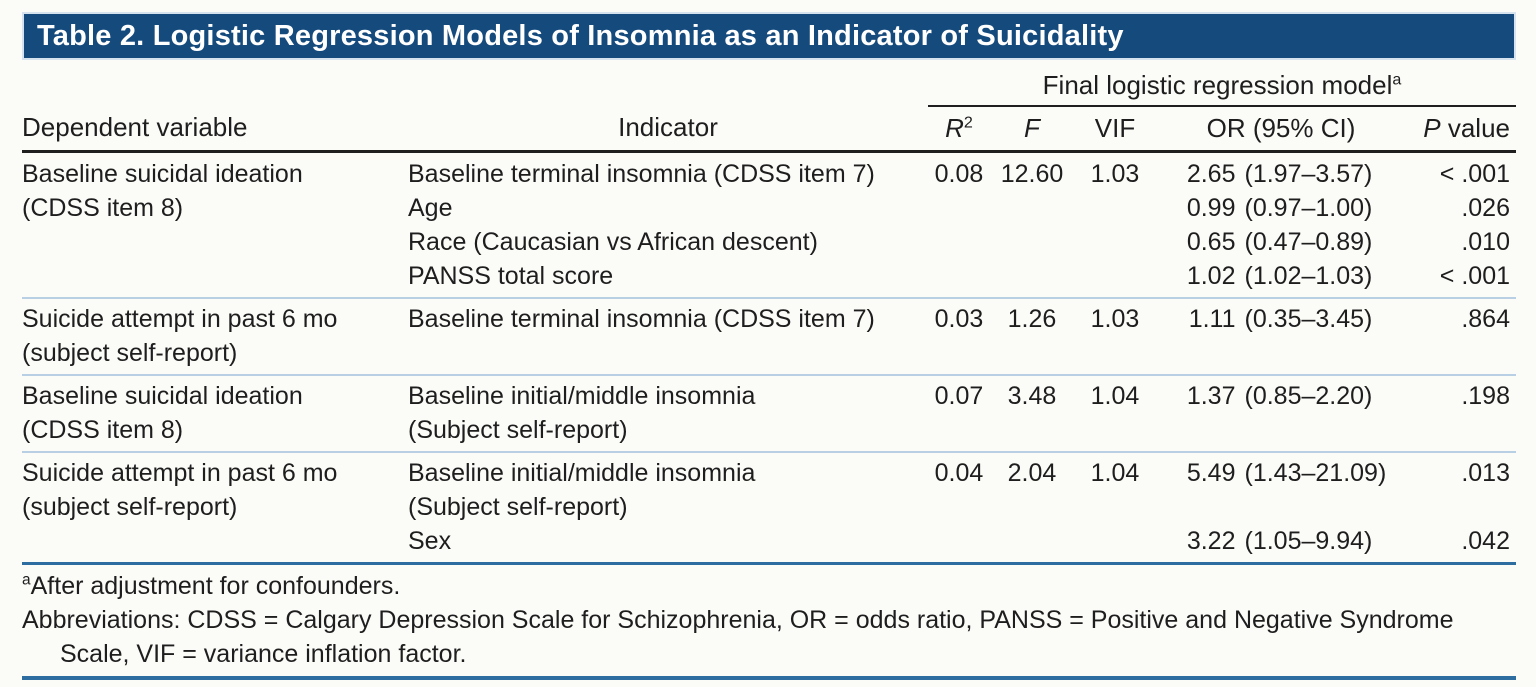 This screenshot has height=687, width=1536. I want to click on cell-or-ci: 1.37 (0.85–2.20), so click(1281, 393).